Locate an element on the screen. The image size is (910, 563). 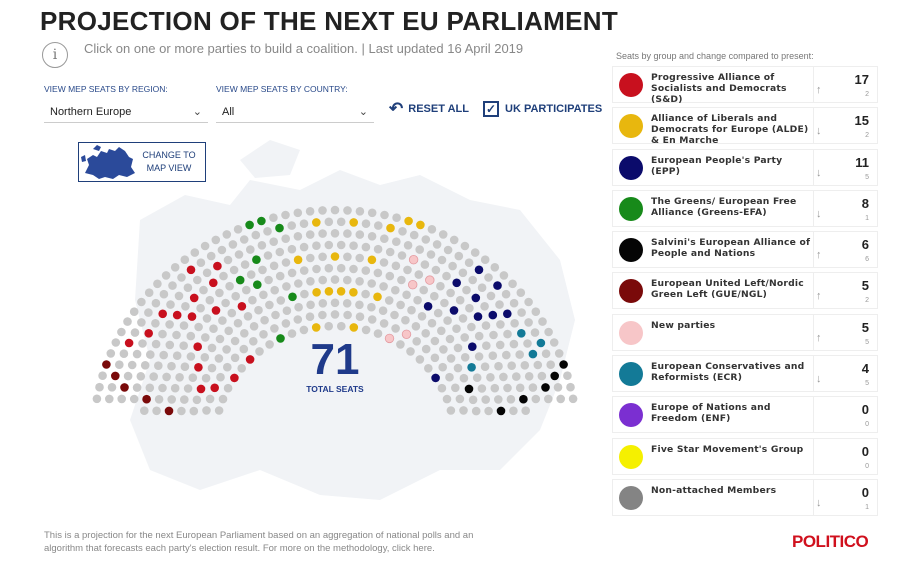
legend-row: European People's Party (EPP) ↓ 11 5 is located at coordinates (745, 167).